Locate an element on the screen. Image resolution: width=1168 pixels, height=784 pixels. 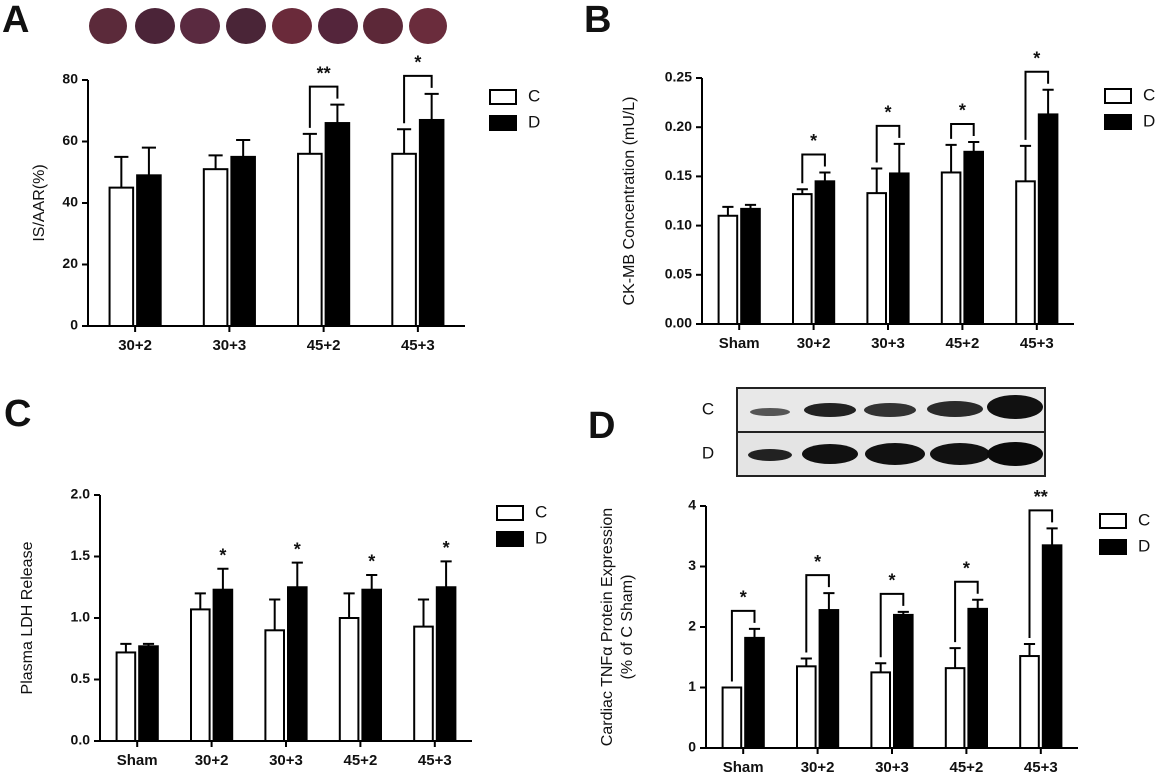
y-axis-label: CK-MB Concentration (mU/L) is located at coordinates (629, 201).